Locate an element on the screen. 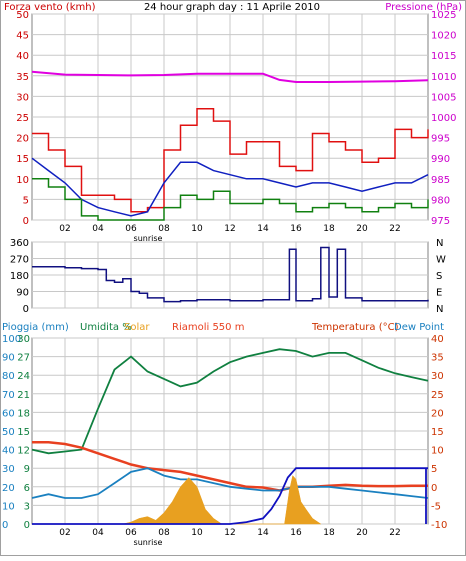 The width and height of the screenshot is (466, 561). page-title: 24 hour graph day : 11 Aprile 2010 is located at coordinates (232, 7).